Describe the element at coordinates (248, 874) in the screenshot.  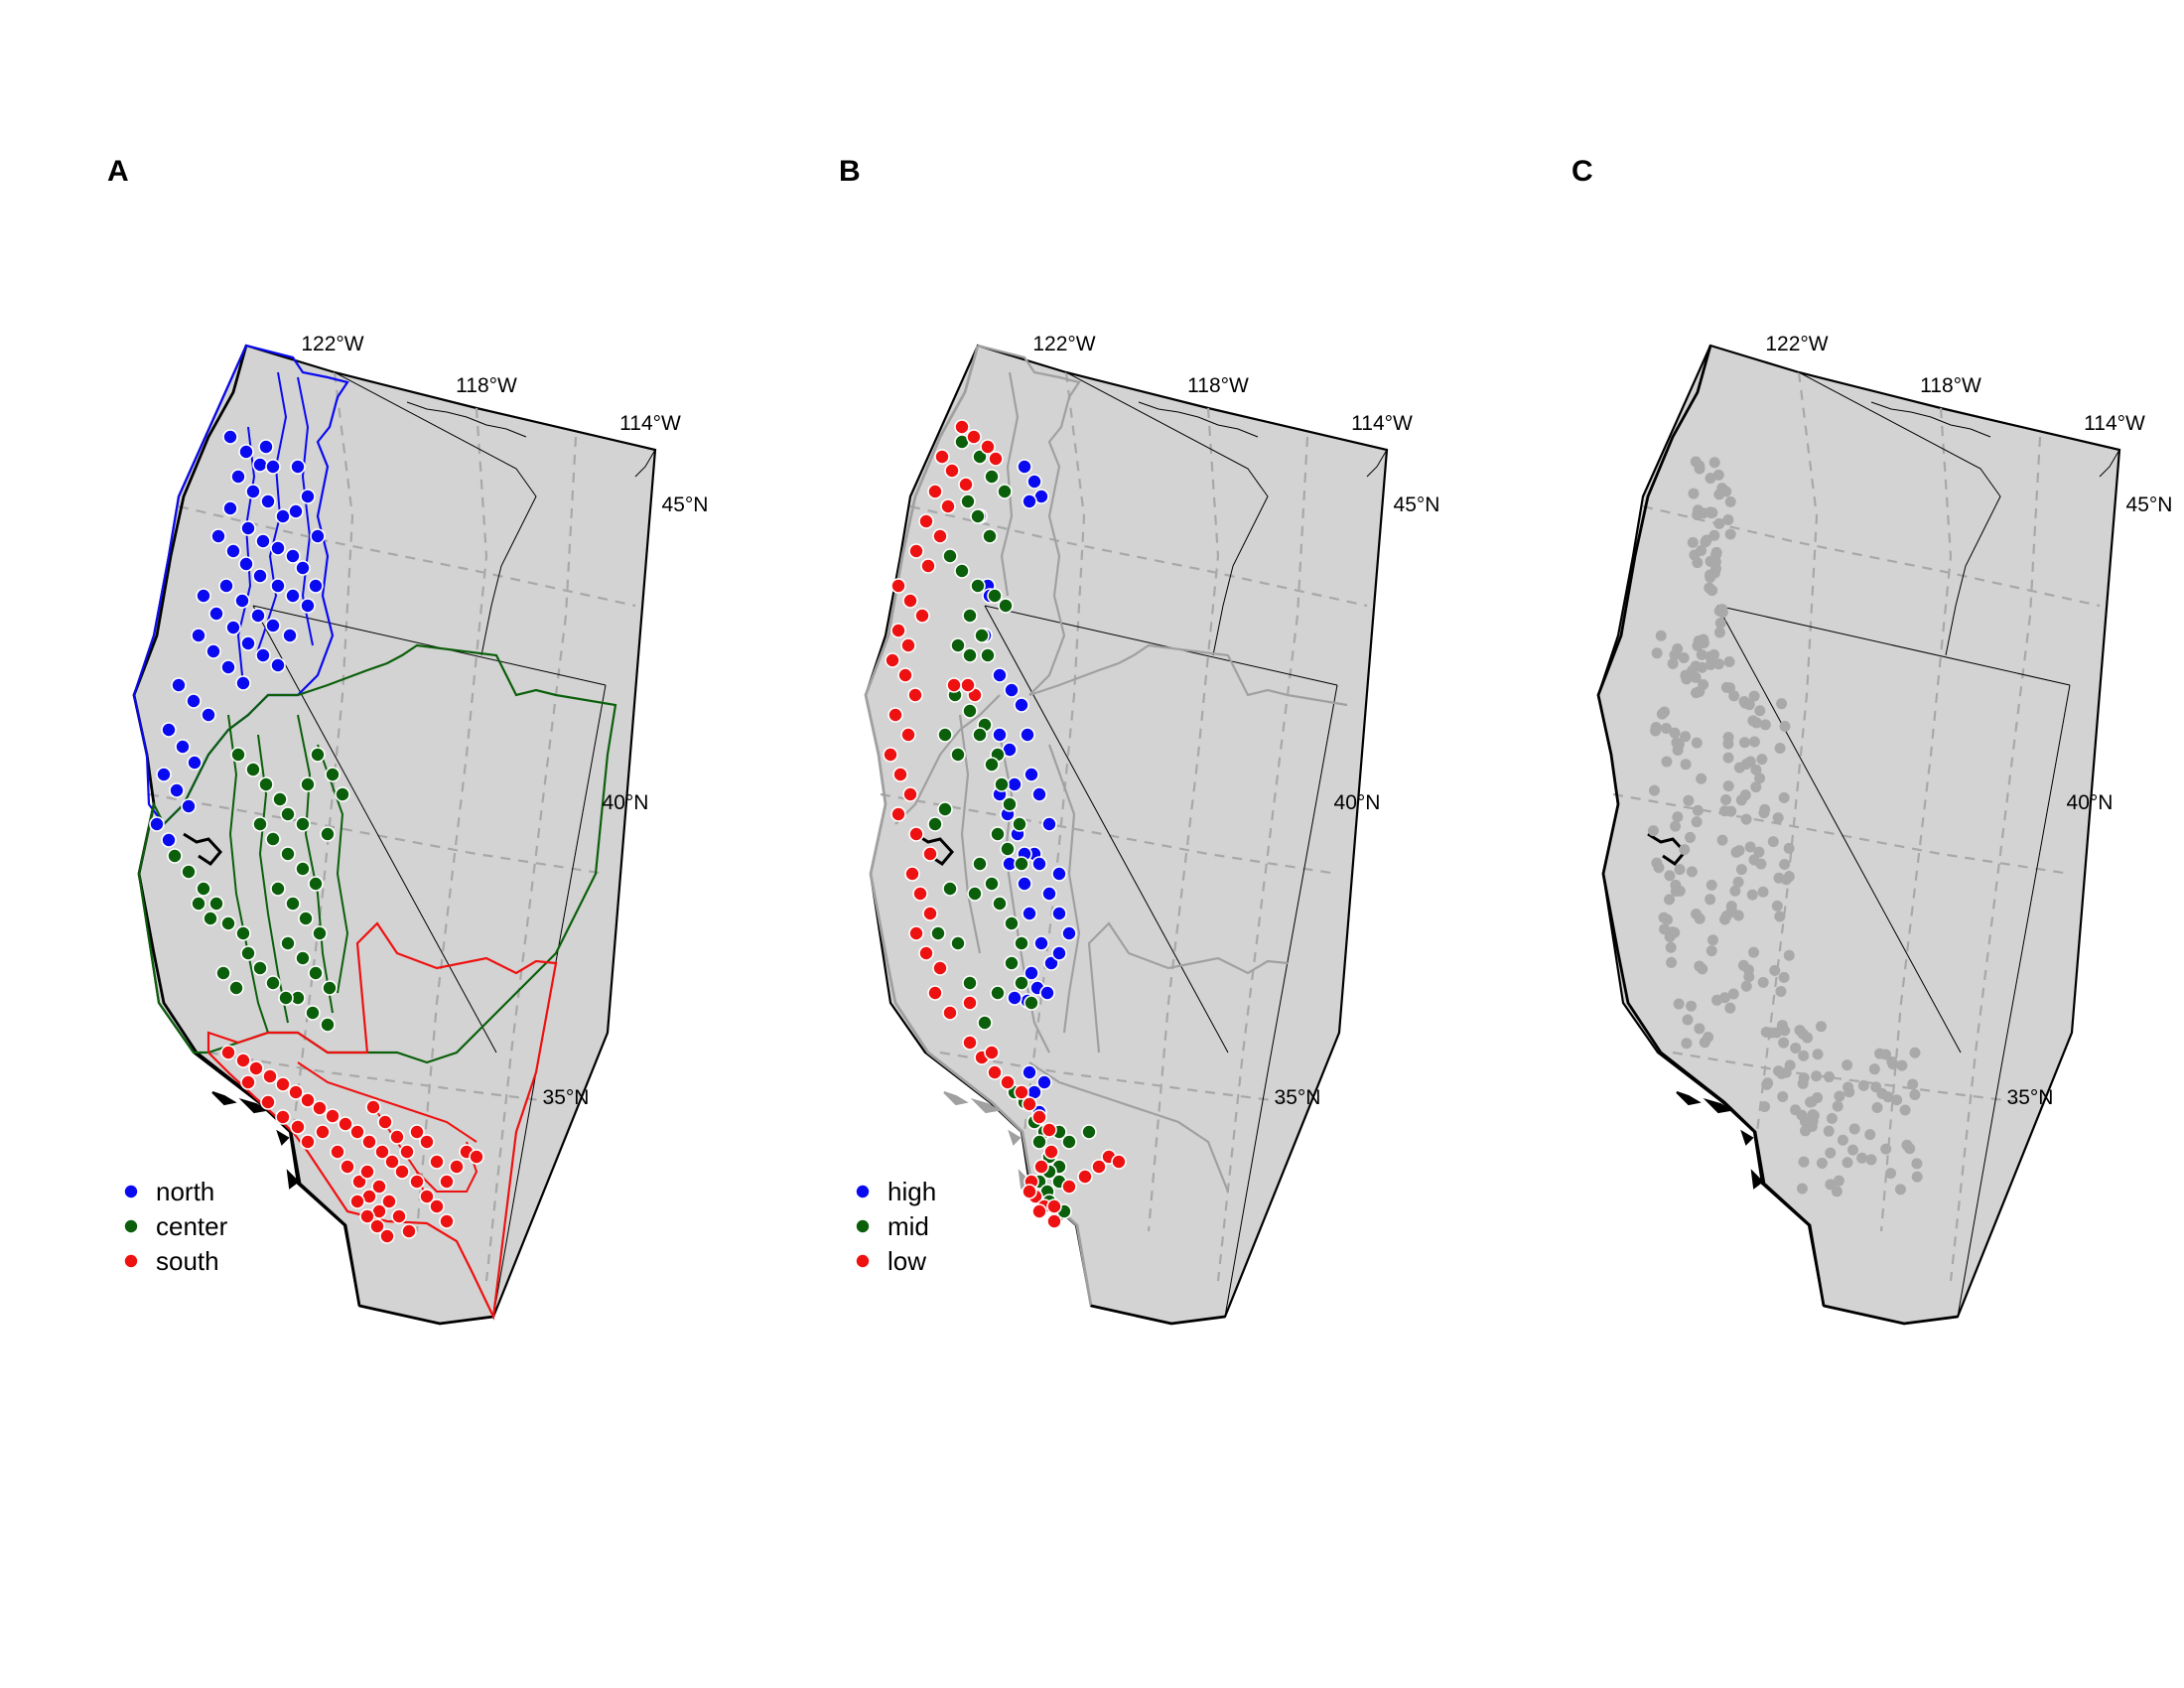
I see `region-center-subboundary` at that location.